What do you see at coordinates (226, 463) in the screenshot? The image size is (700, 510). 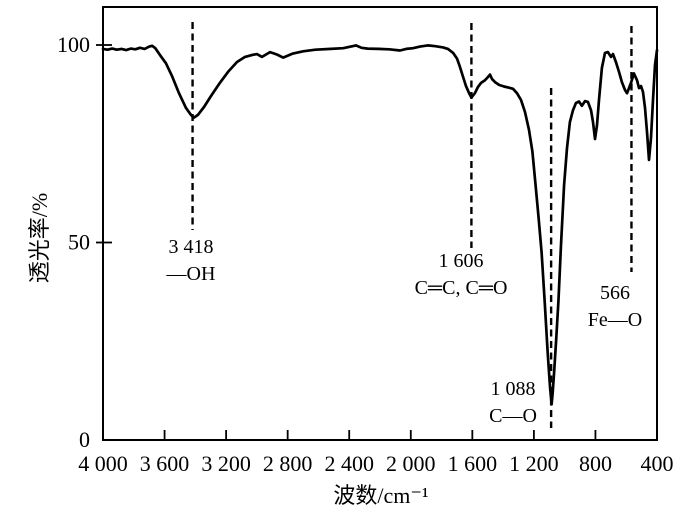 I see `x-tick-label: 3 200` at bounding box center [226, 463].